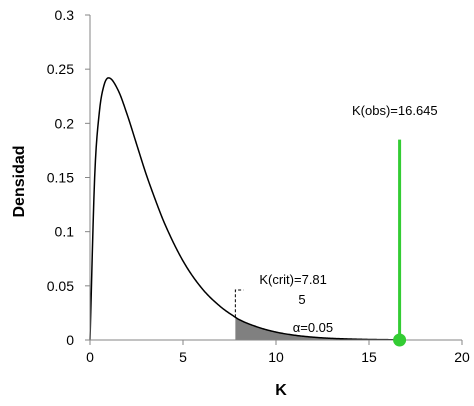 The height and width of the screenshot is (406, 474). What do you see at coordinates (70, 340) in the screenshot?
I see `y-tick-label: 0` at bounding box center [70, 340].